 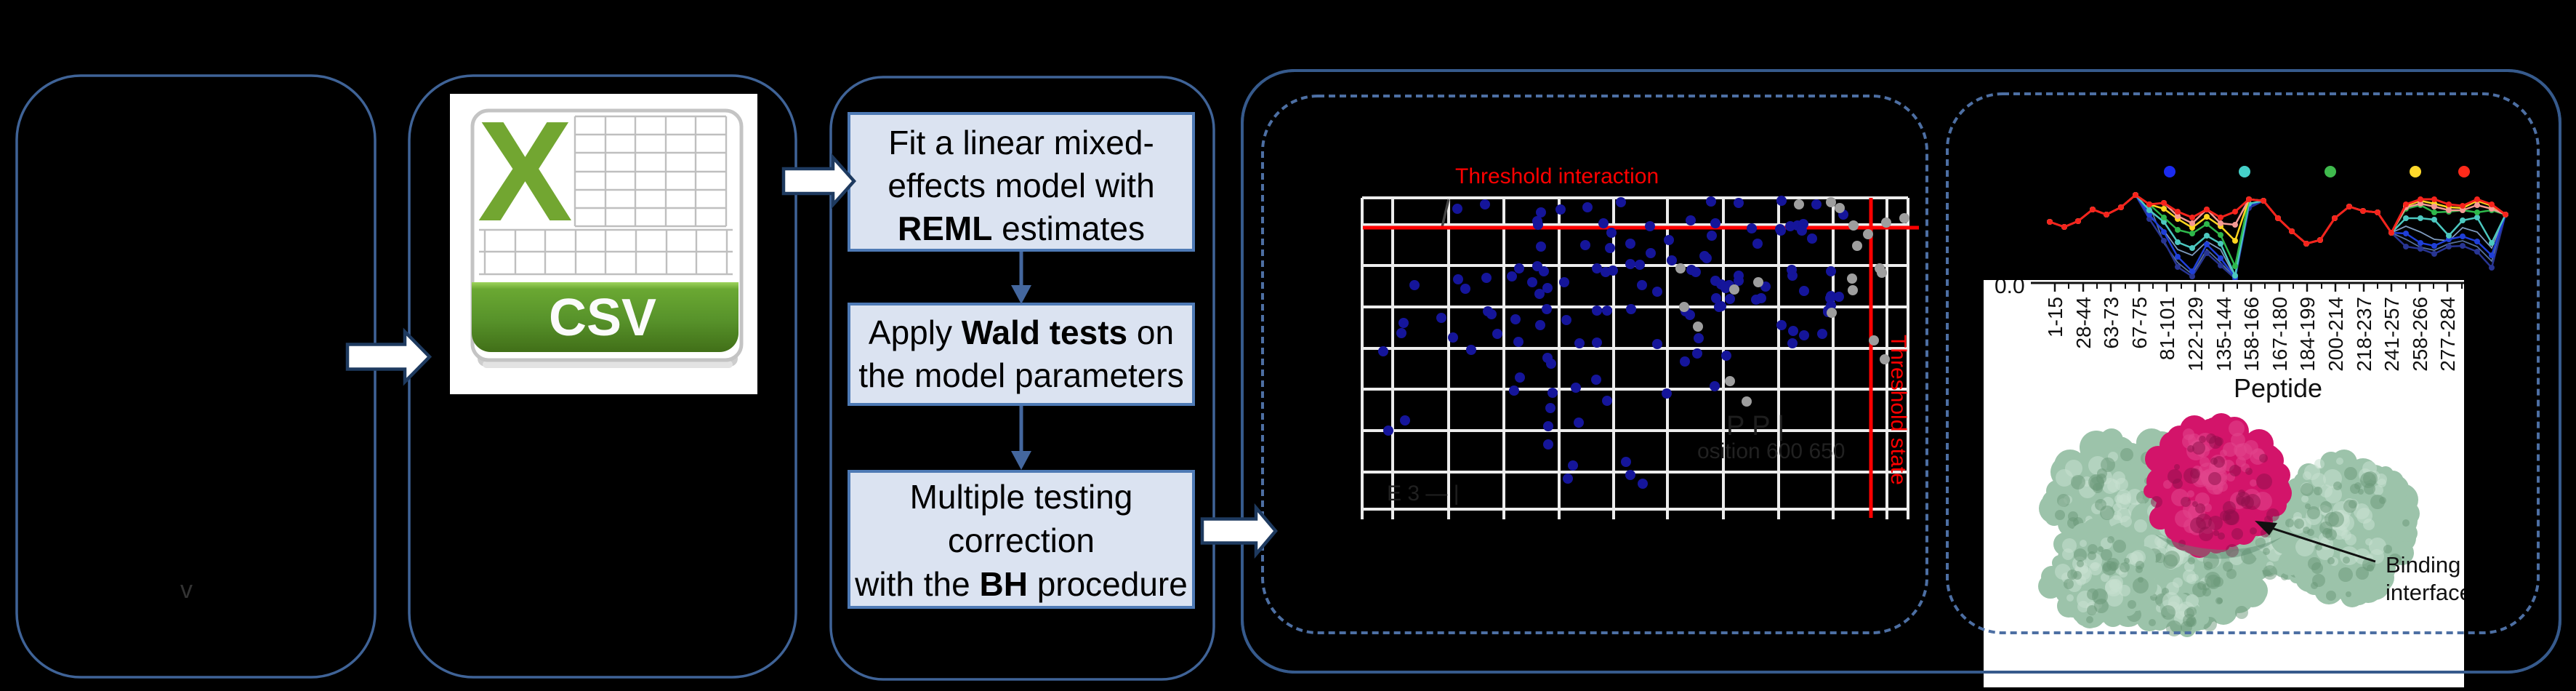 What do you see at coordinates (2280, 334) in the screenshot?
I see `svg-text: 167-180` at bounding box center [2280, 334].